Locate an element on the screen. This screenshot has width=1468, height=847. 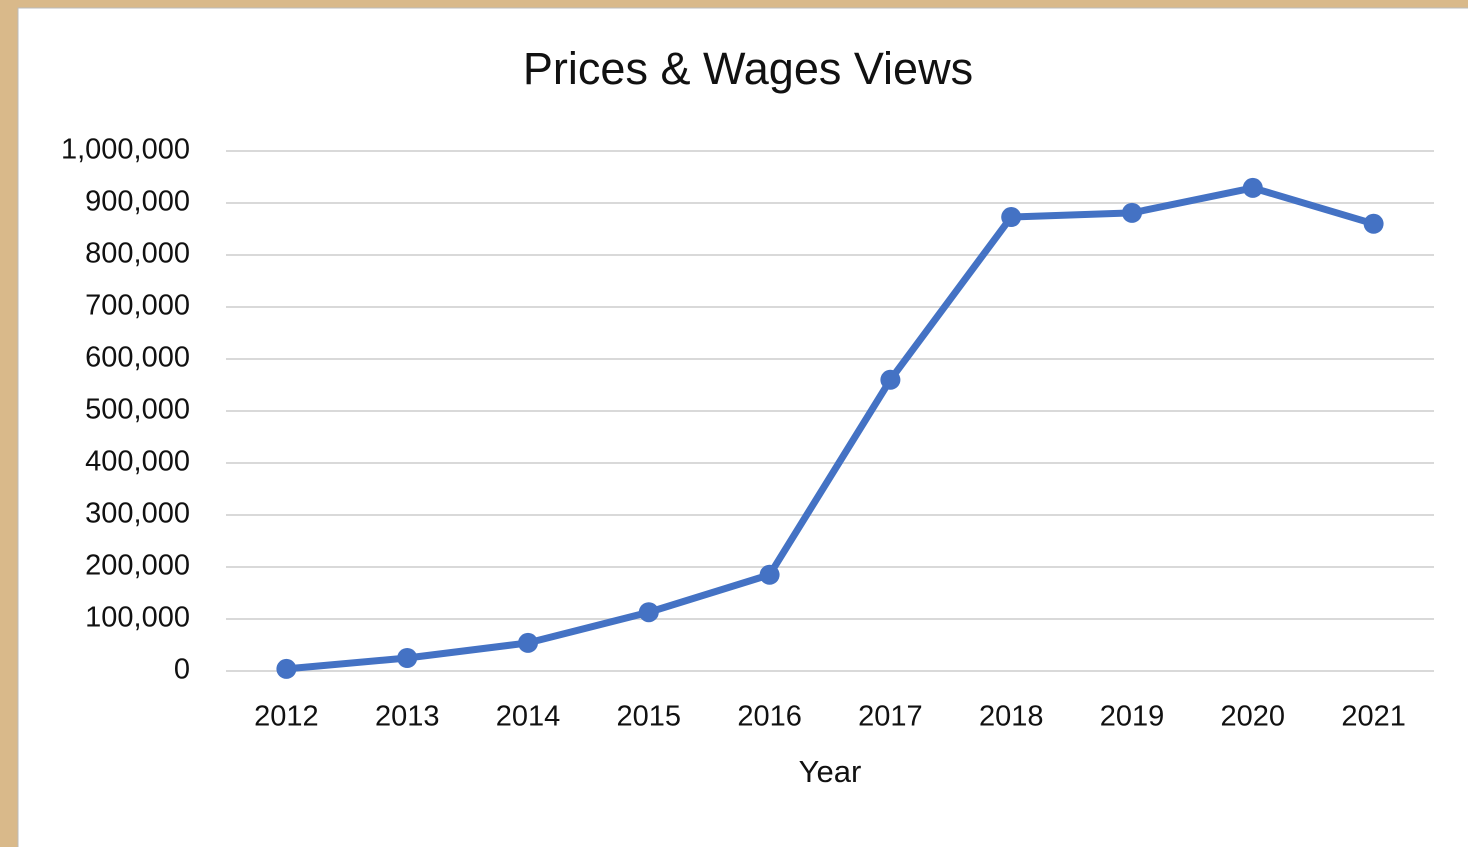
y-tick-label: 200,000 is located at coordinates (137, 566).